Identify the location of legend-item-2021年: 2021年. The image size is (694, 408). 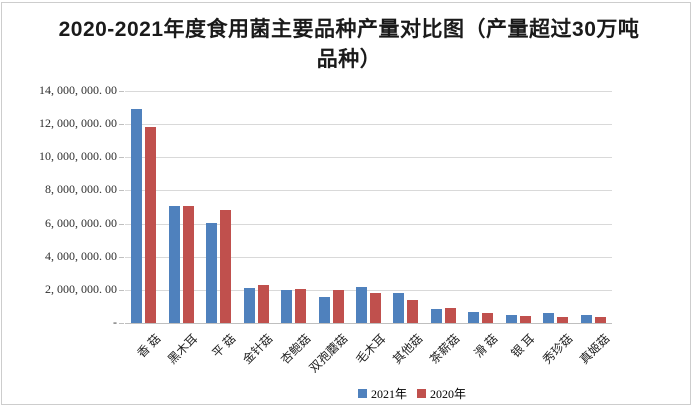
(382, 393).